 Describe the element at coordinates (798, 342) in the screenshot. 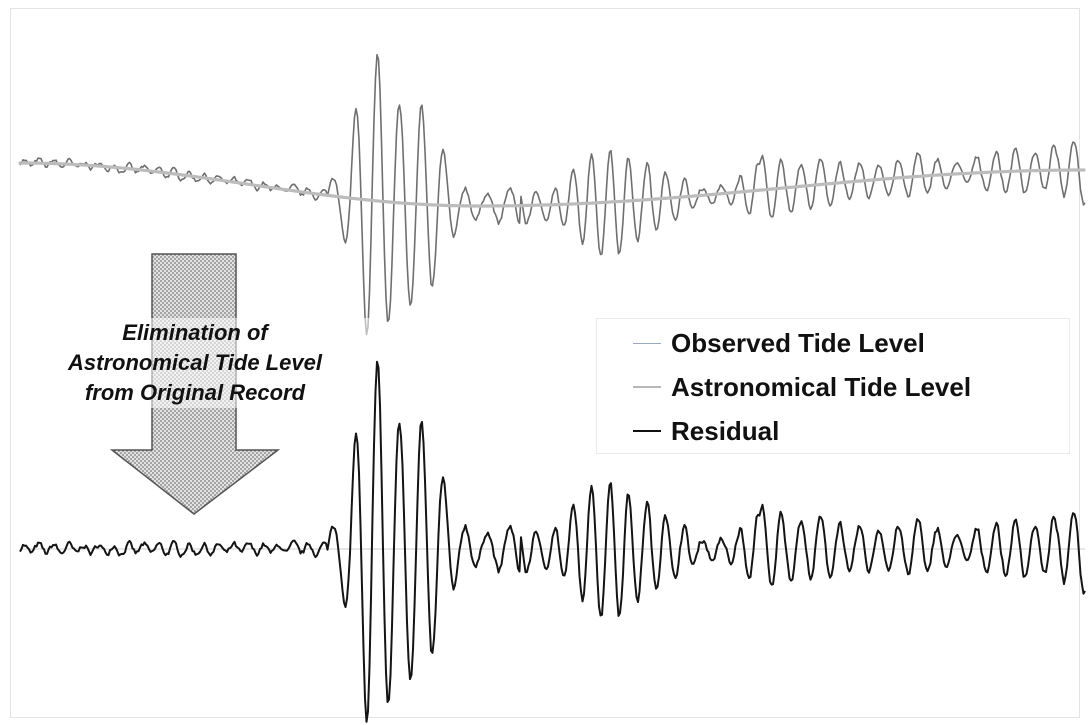

I see `legend-label-observed: Observed Tide Level` at that location.